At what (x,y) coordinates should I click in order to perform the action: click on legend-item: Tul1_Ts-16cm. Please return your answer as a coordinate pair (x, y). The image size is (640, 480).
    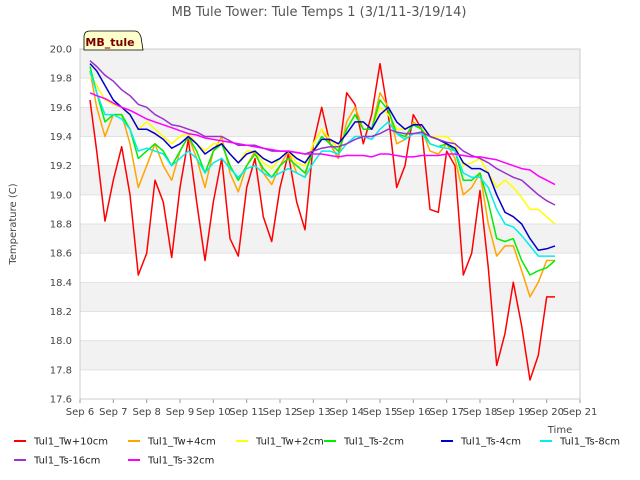
    Looking at the image, I should click on (57, 461).